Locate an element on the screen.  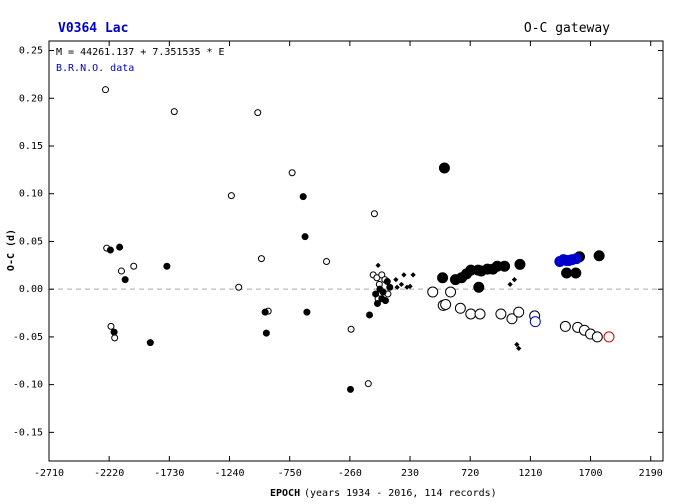
y-axis-label: O-C (d) is located at coordinates (11, 250).